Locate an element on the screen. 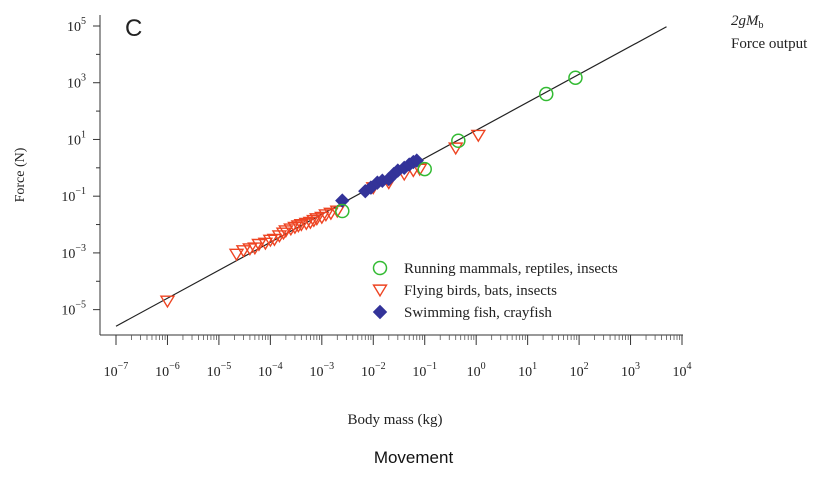 The width and height of the screenshot is (827, 477). x-tick-label: 10⁻⁶ is located at coordinates (167, 370).